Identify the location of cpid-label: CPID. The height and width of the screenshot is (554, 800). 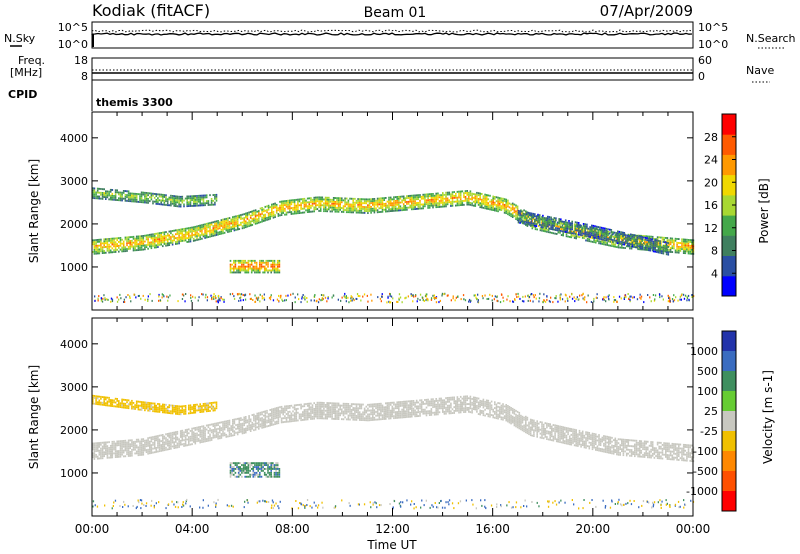
(22, 94).